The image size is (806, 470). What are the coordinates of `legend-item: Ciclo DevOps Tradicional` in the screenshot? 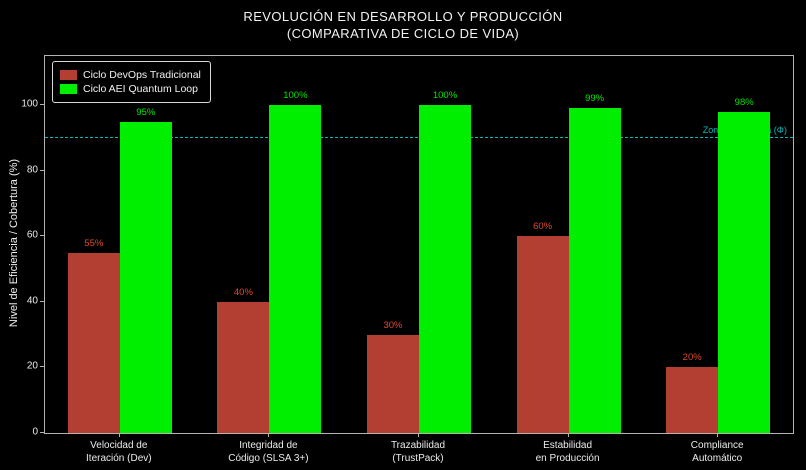 It's located at (130, 75).